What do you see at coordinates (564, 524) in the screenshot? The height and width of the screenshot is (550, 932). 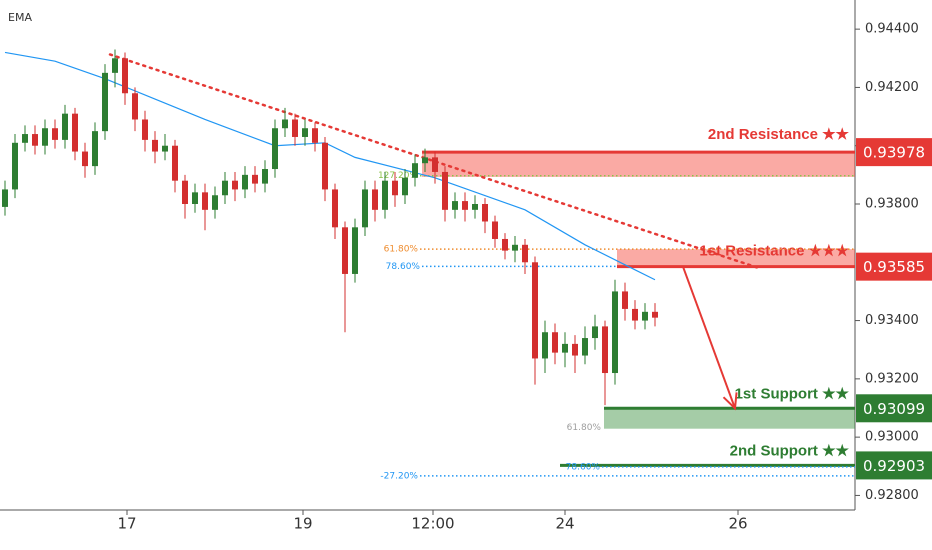 I see `x-tick-label: 24` at bounding box center [564, 524].